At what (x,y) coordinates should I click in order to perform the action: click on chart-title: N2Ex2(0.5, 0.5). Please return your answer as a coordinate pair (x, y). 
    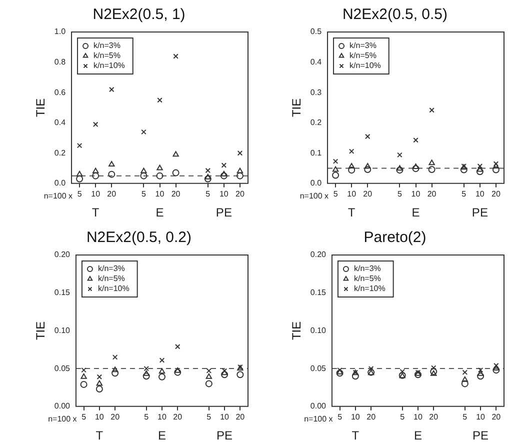
    Looking at the image, I should click on (395, 15).